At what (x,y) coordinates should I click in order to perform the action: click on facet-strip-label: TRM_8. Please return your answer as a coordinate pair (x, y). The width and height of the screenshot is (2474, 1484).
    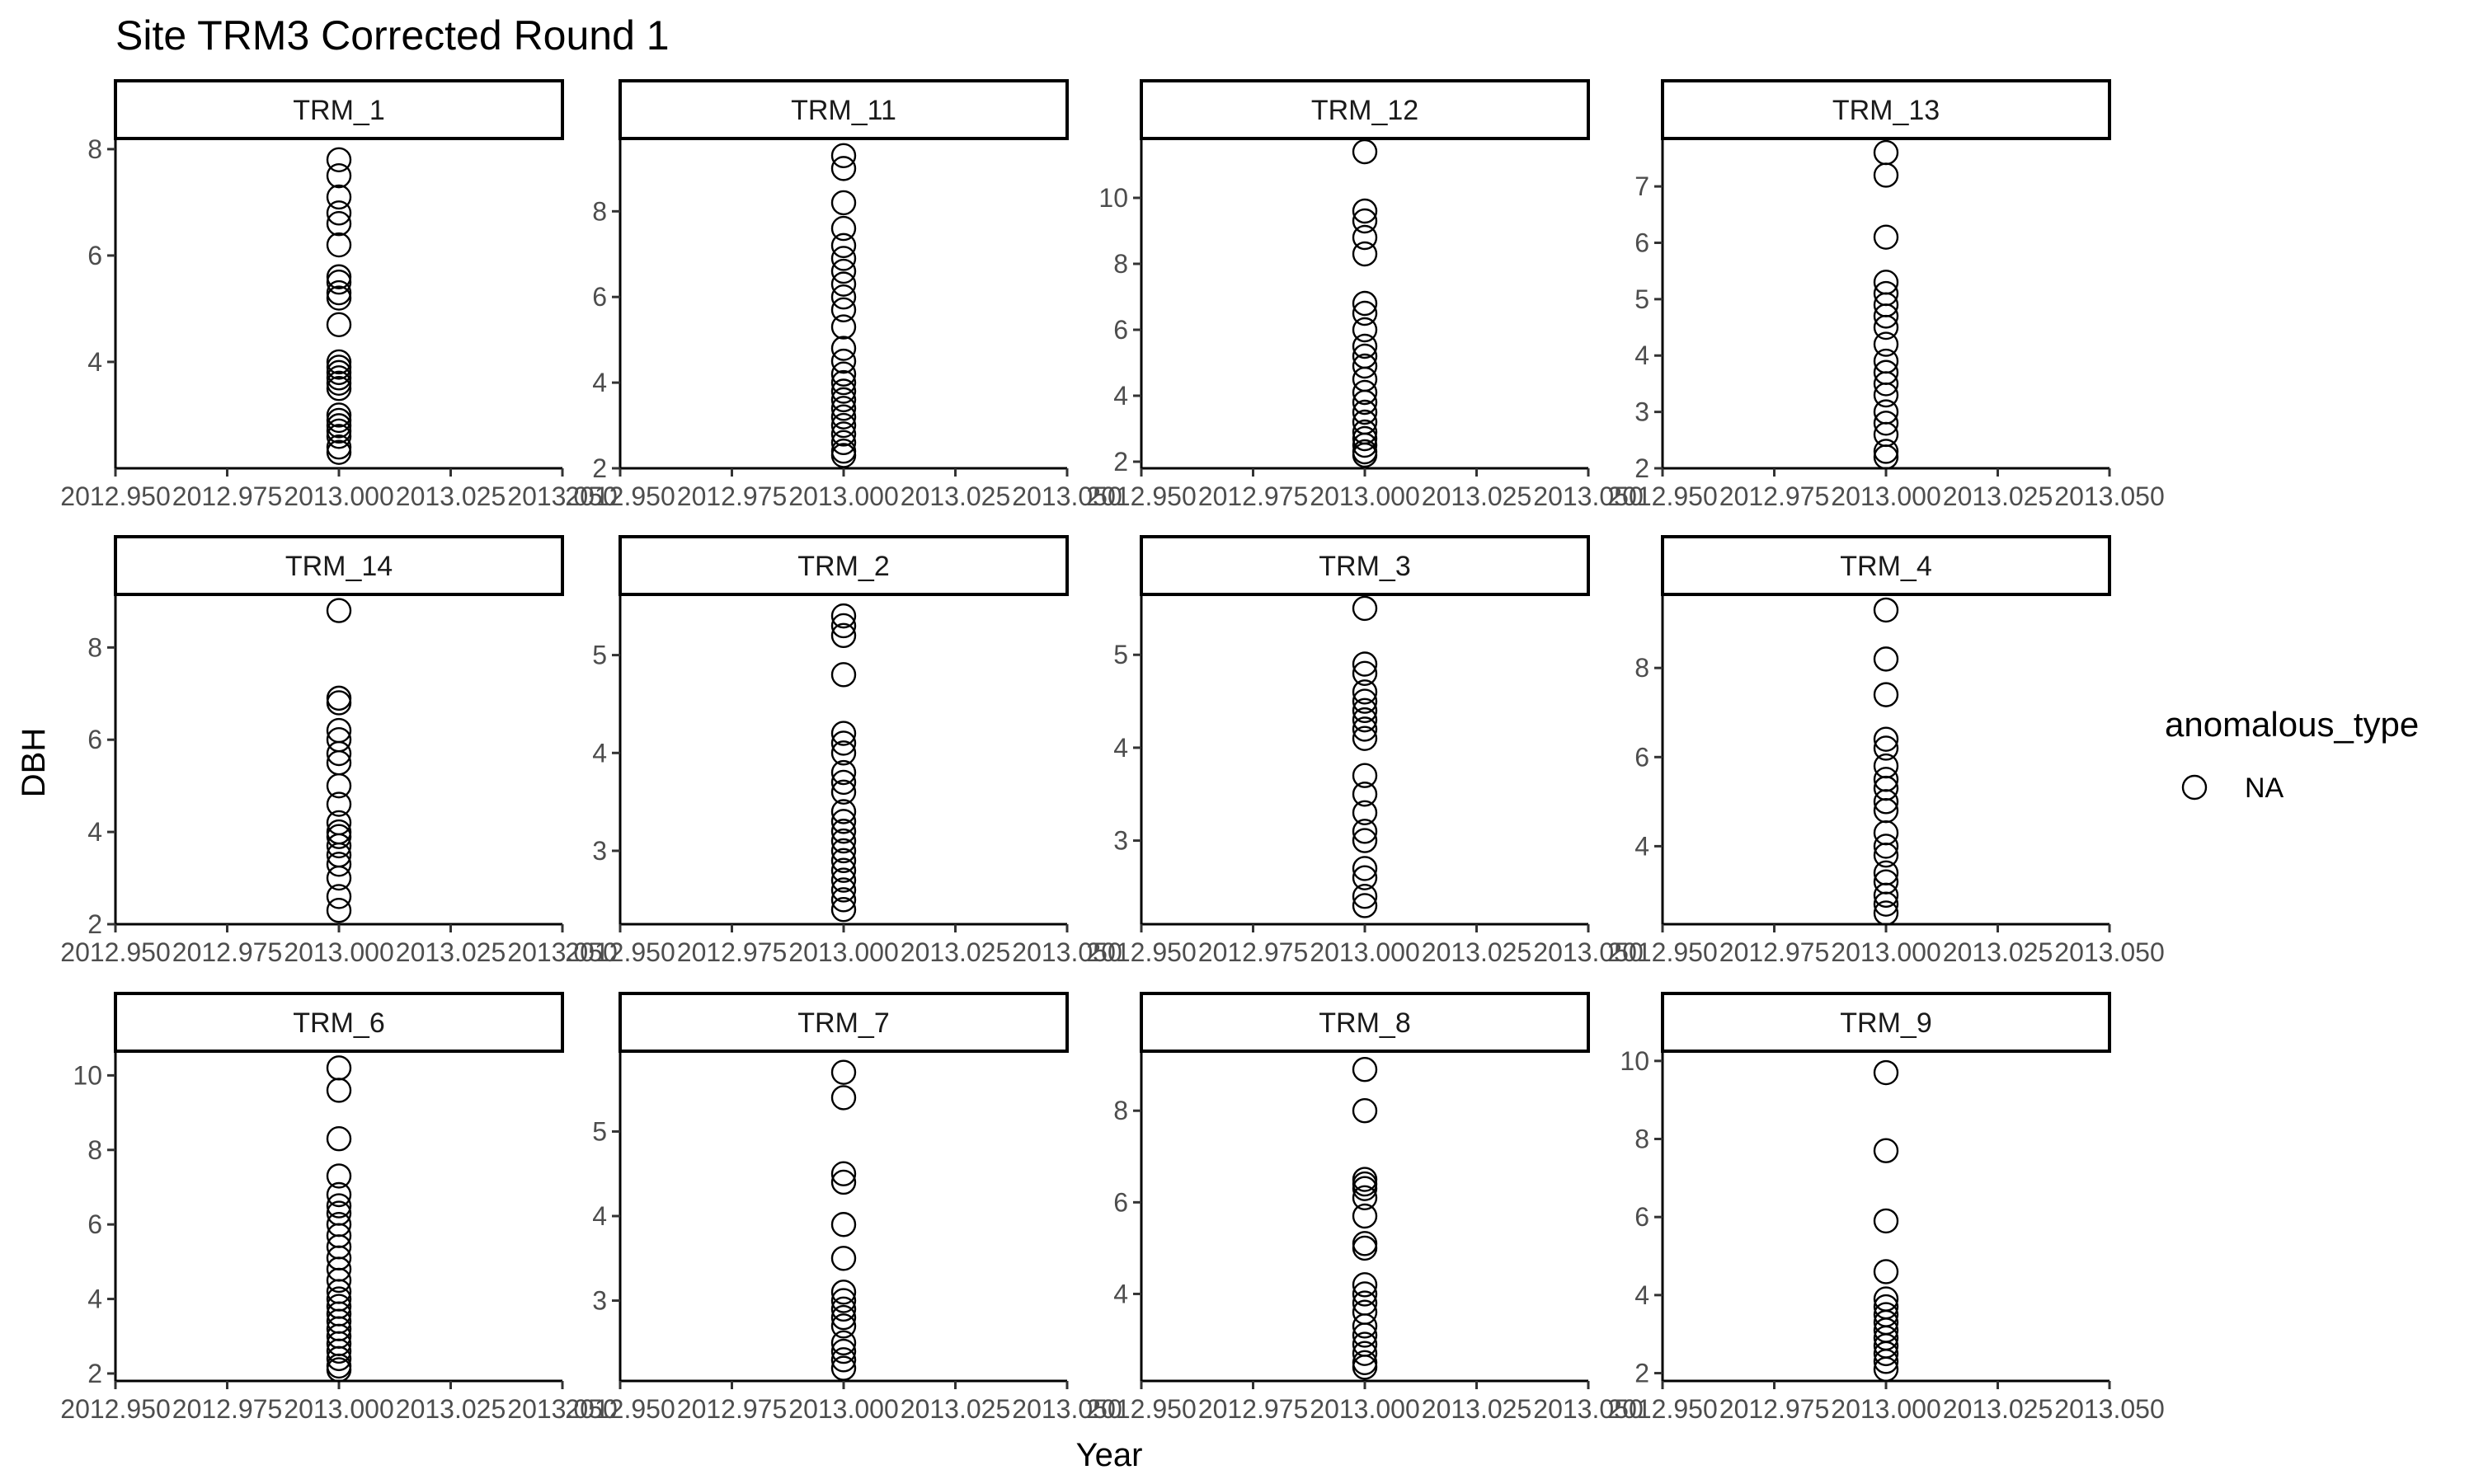
    Looking at the image, I should click on (1364, 1023).